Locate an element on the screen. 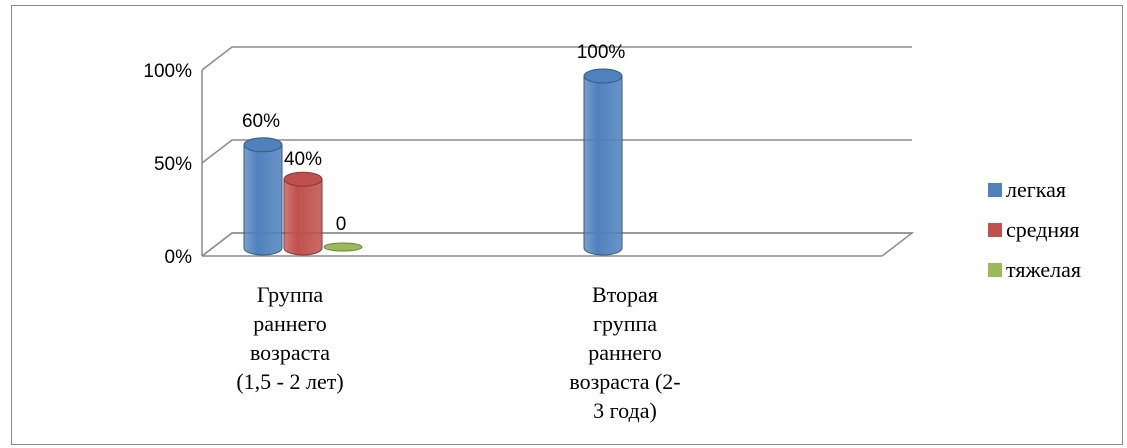  legend-label: тяжелая is located at coordinates (1043, 269).